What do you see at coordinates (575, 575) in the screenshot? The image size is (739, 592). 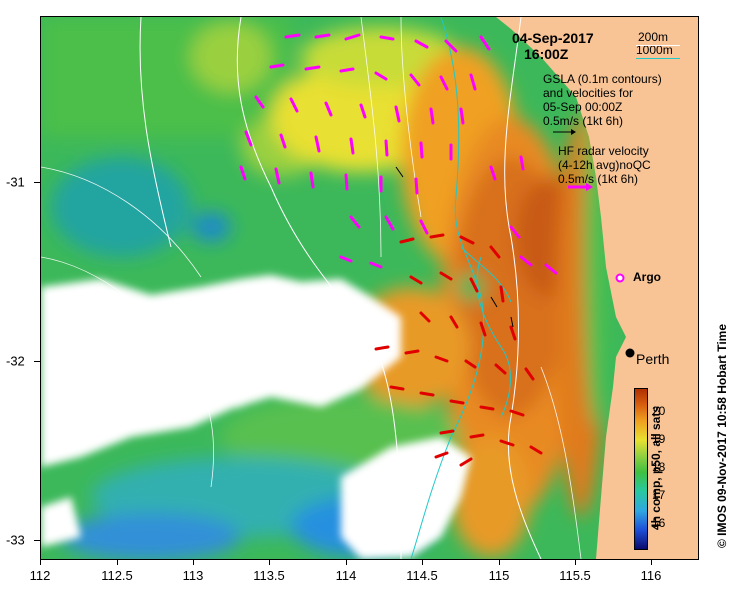 I see `x-tick-label: 115.5` at bounding box center [575, 575].